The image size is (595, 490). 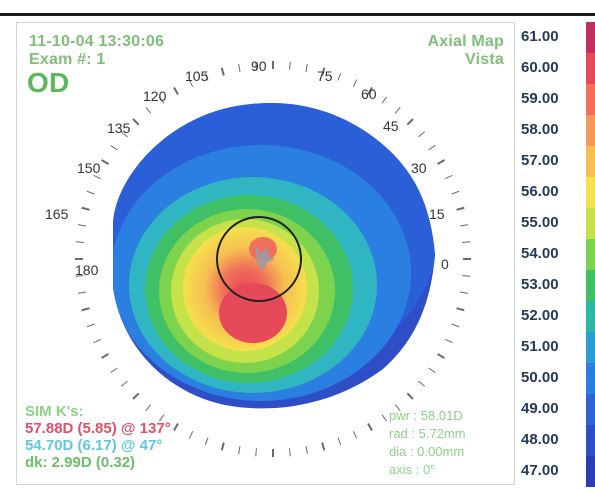 I want to click on angle-label-15: 15, so click(x=437, y=214).